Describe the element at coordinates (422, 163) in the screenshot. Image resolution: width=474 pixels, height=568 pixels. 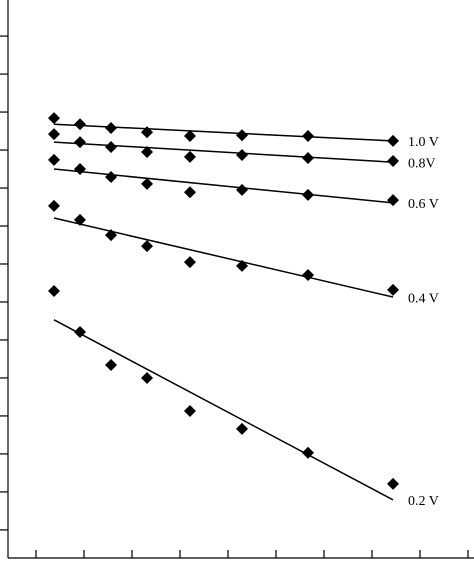
I see `series-label: 0.8V` at that location.